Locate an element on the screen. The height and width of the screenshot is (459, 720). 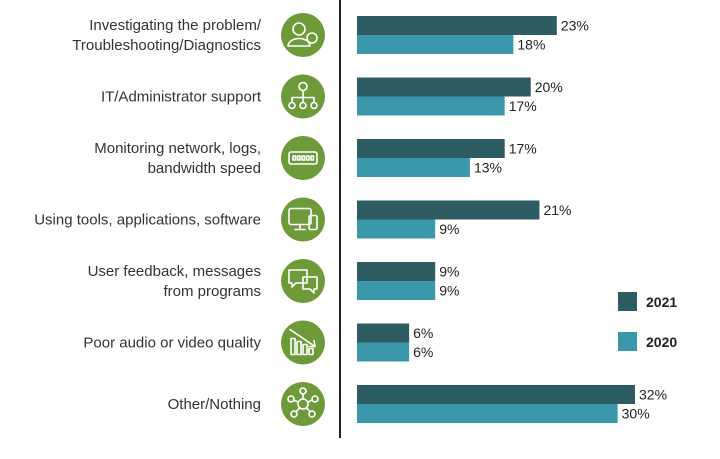
legend: 2021 2020 is located at coordinates (647, 321).